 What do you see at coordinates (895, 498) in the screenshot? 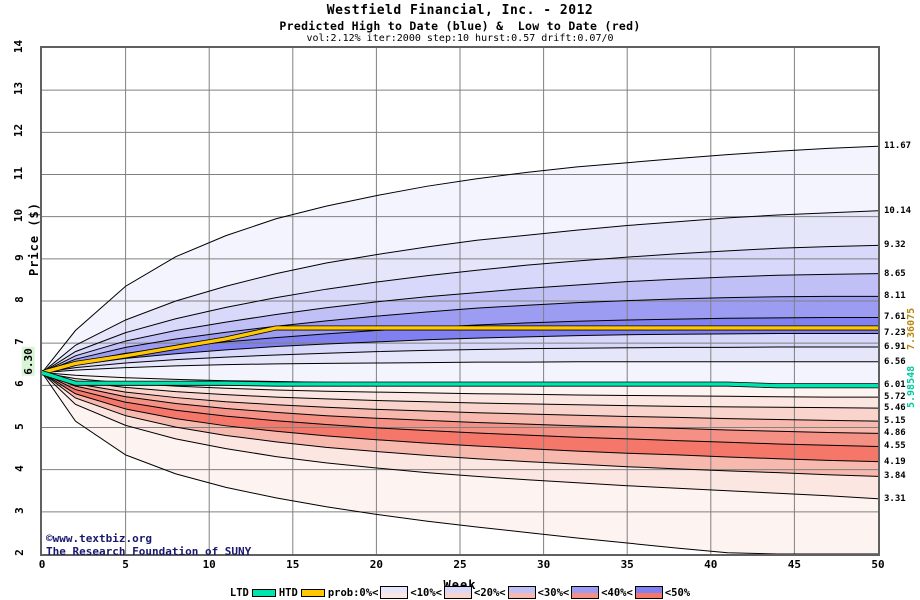
I see `right-label-3.31: 3.31` at bounding box center [895, 498].